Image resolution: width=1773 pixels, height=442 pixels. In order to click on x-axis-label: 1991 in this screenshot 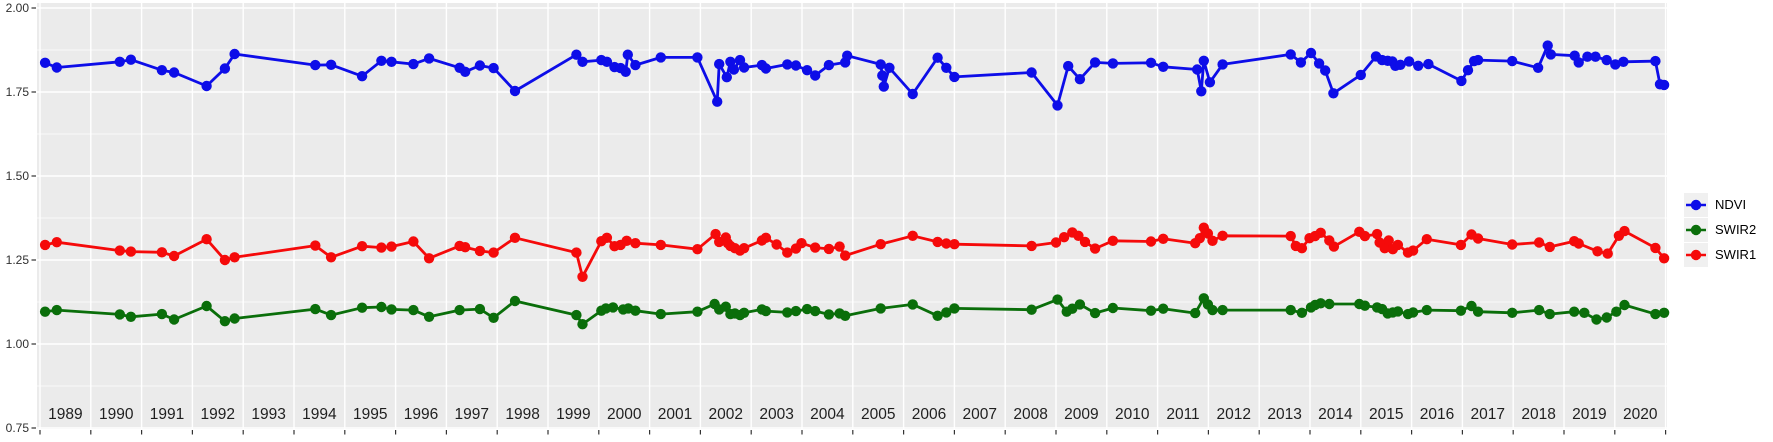, I will do `click(167, 414)`.